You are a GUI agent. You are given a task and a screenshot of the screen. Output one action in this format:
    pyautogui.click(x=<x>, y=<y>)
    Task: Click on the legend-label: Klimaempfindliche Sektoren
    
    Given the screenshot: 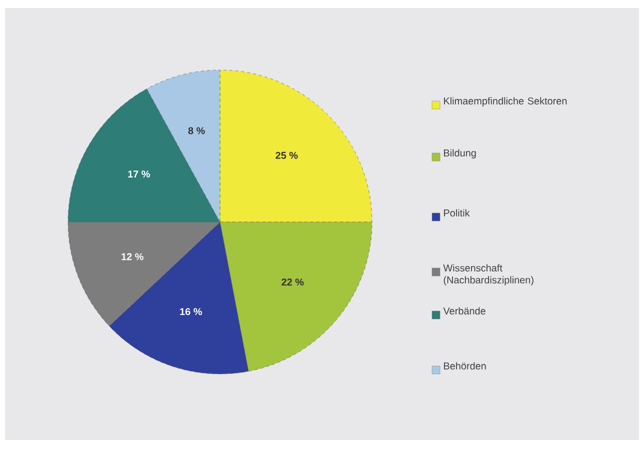 What is the action you would take?
    pyautogui.click(x=505, y=101)
    